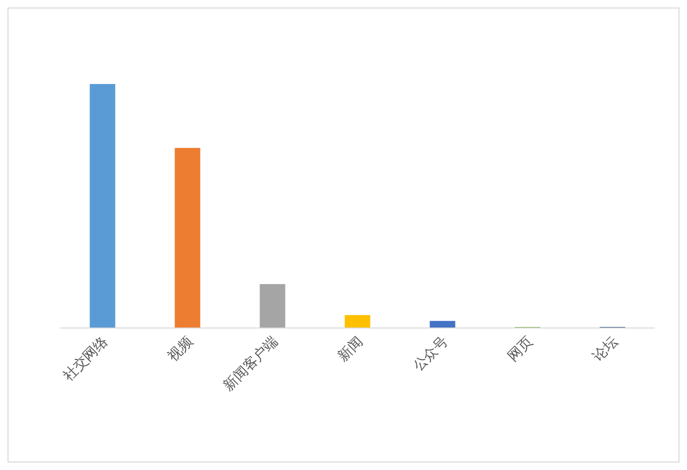 This screenshot has width=687, height=470. Describe the element at coordinates (251, 364) in the screenshot. I see `x-tick-label: 新闻客户端` at that location.